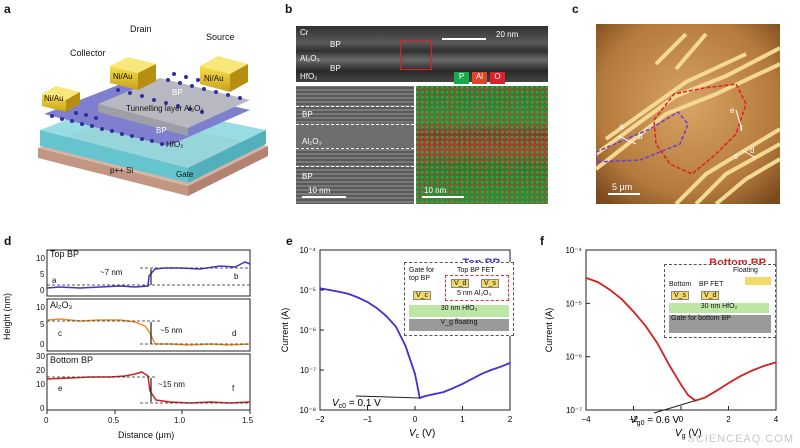  Describe the element at coordinates (165, 108) in the screenshot. I see `tunnel-label: Tunnelling layer Al₂O₃` at that location.